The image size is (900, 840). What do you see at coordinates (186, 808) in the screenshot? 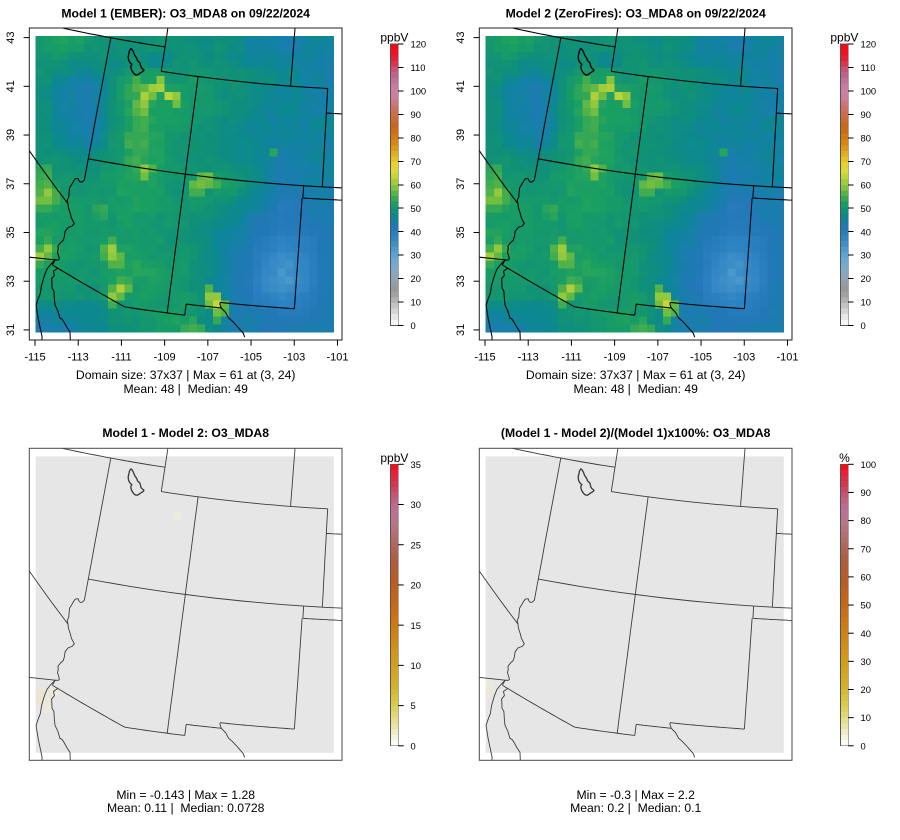
I see `svg-text: Mean: 0.11 | Median: 0.0728` at bounding box center [186, 808].